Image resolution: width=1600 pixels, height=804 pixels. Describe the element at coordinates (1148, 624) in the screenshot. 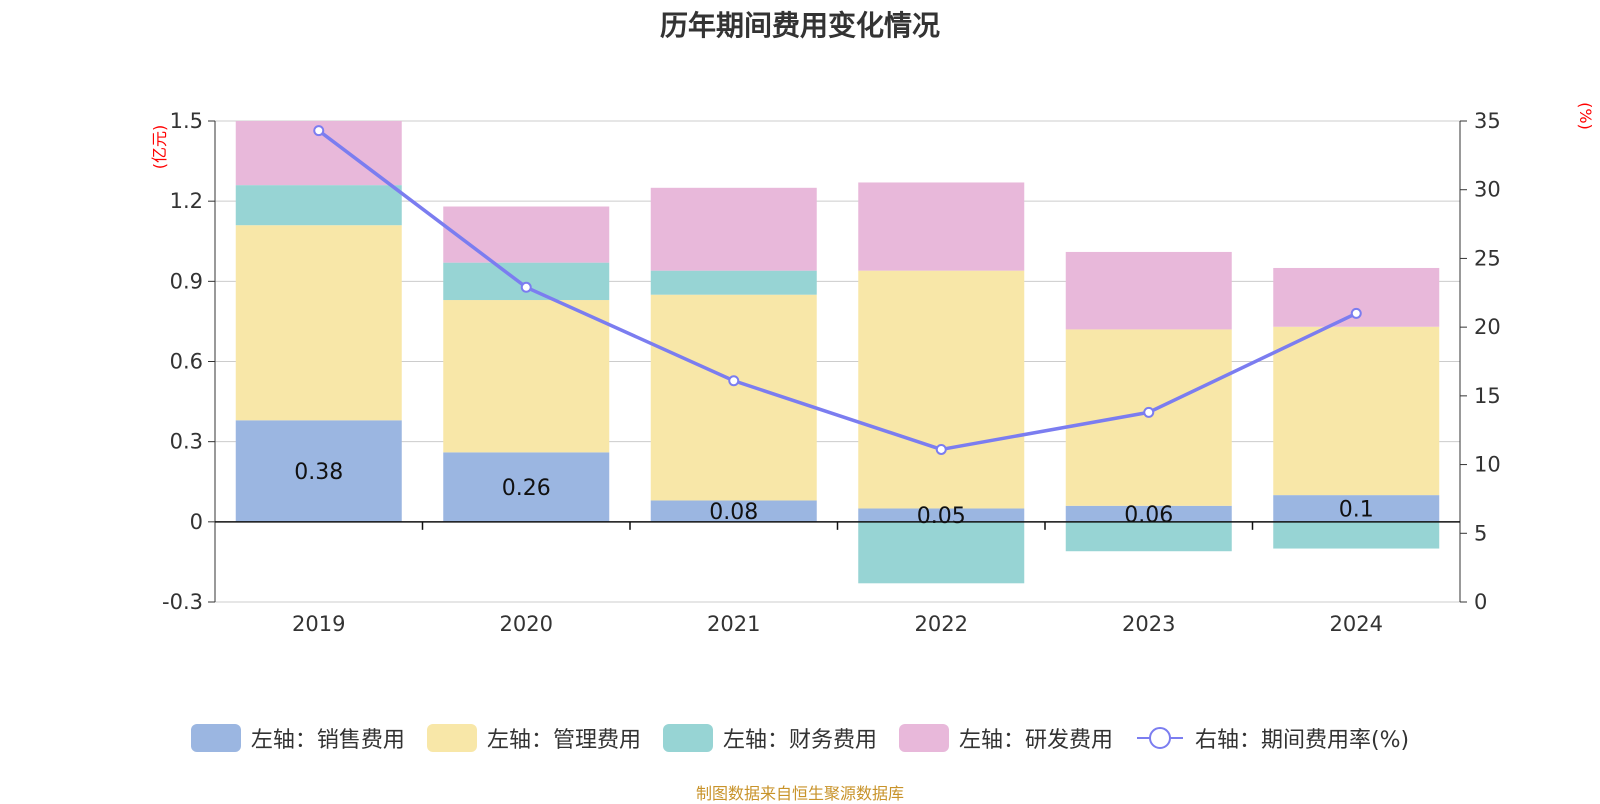

I see `x-axis-tick-label: 2023` at that location.